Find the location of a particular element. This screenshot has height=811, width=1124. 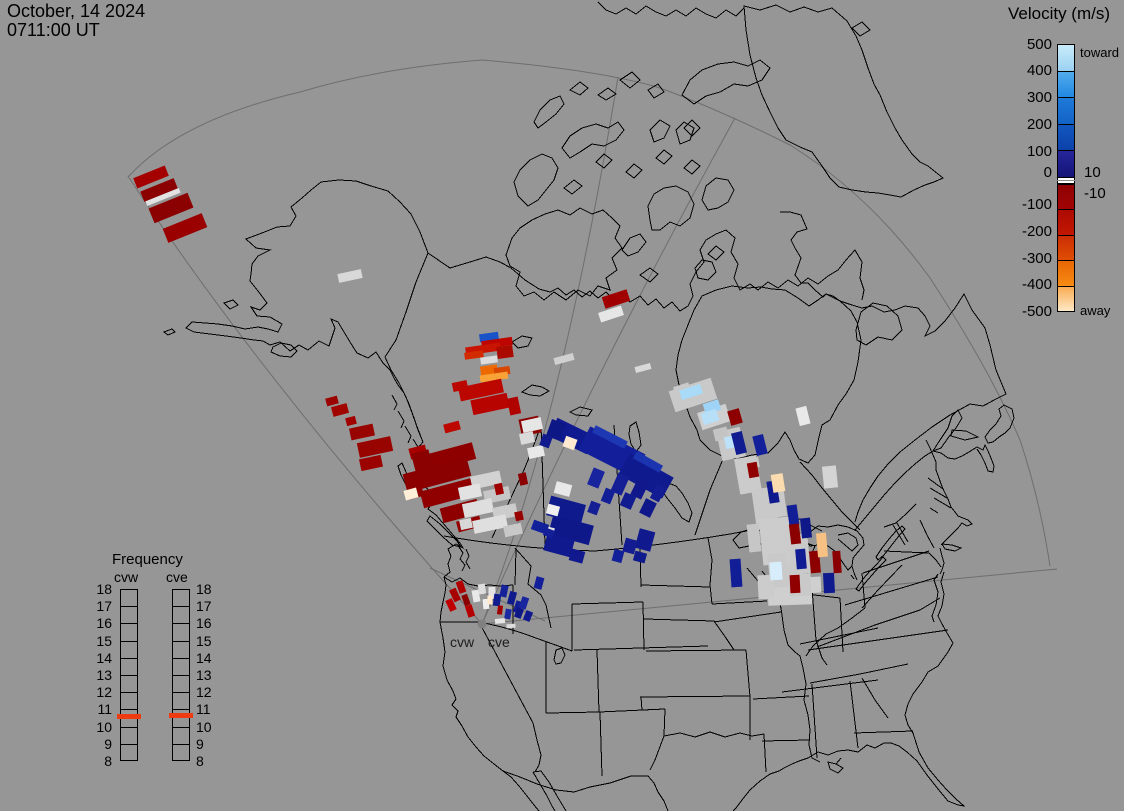

svg-text: cve is located at coordinates (499, 642).